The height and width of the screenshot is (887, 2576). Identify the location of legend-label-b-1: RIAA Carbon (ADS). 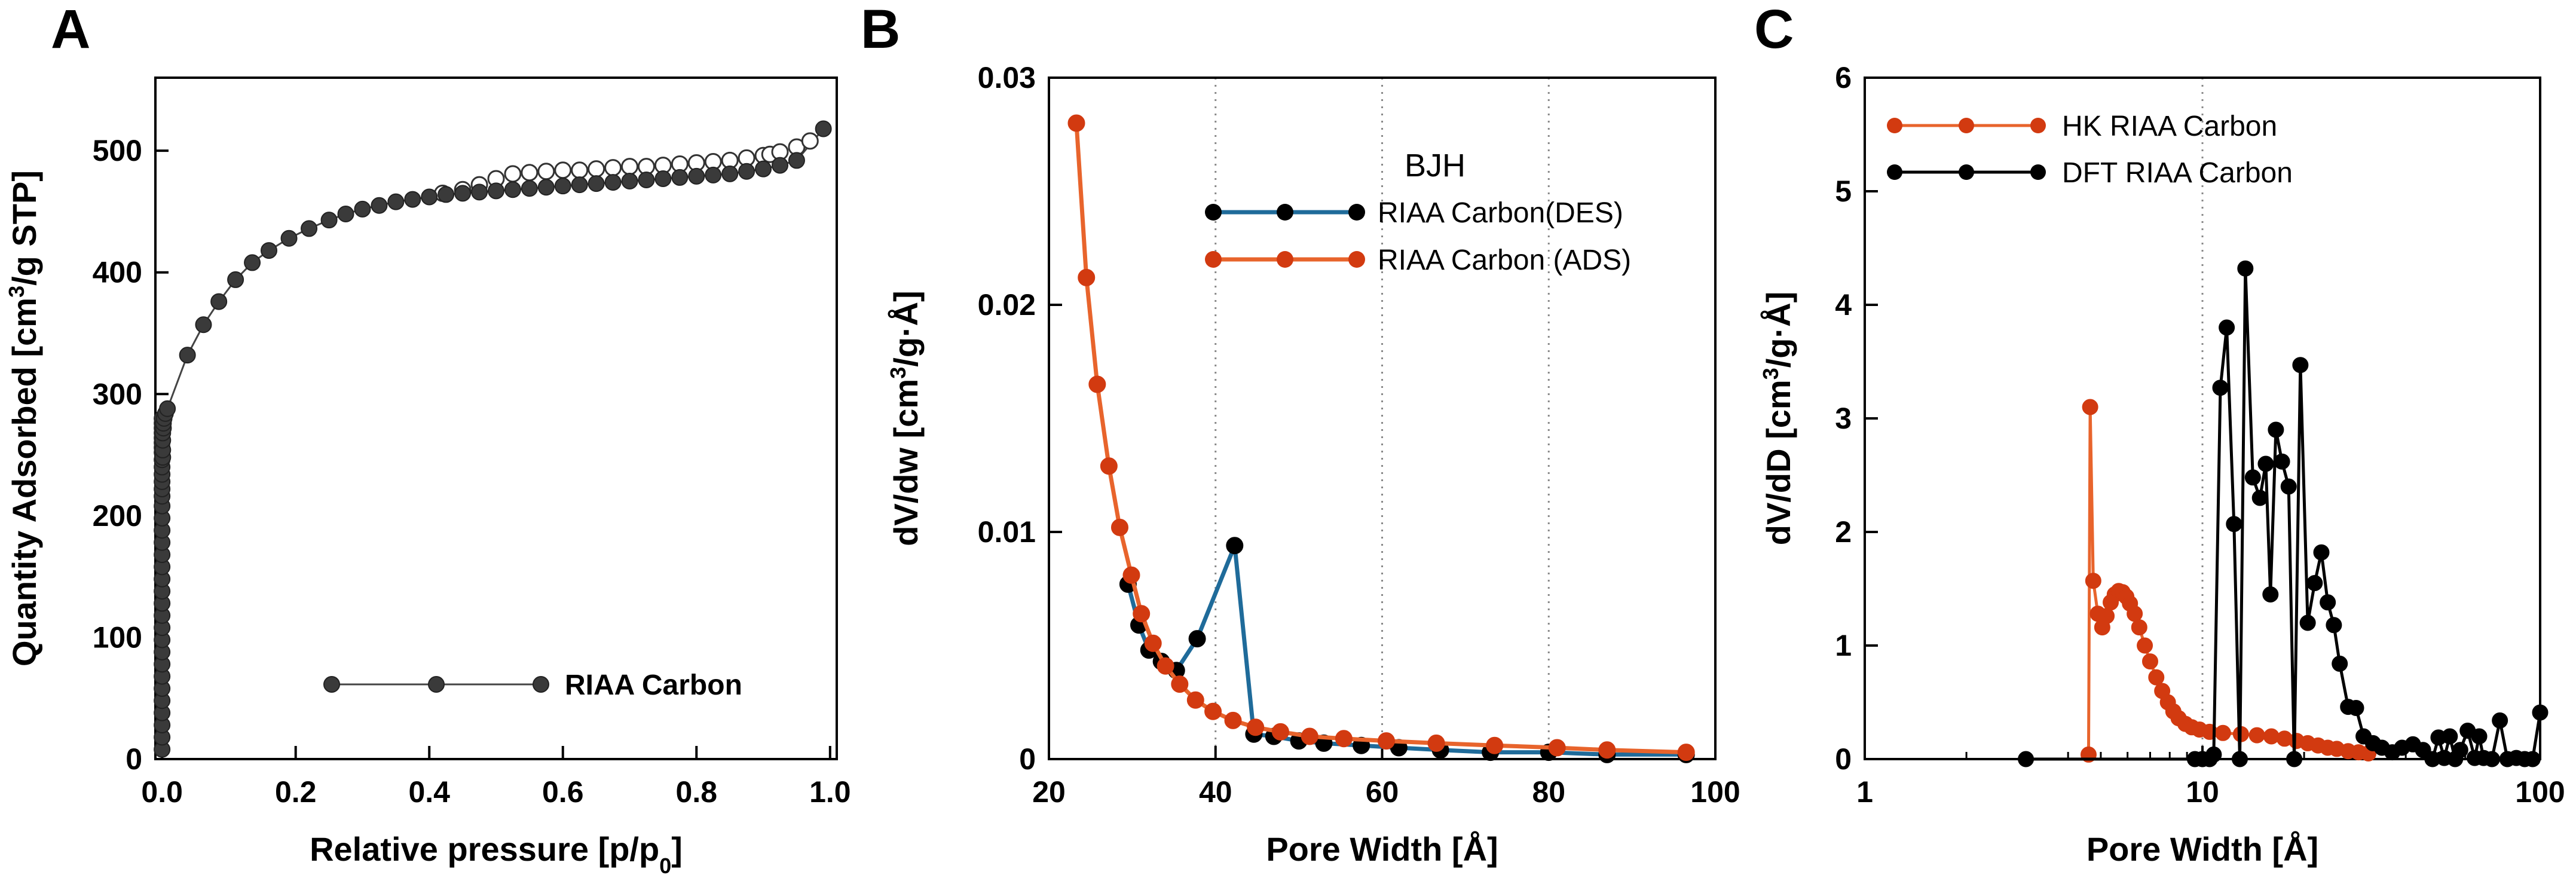
(1504, 260).